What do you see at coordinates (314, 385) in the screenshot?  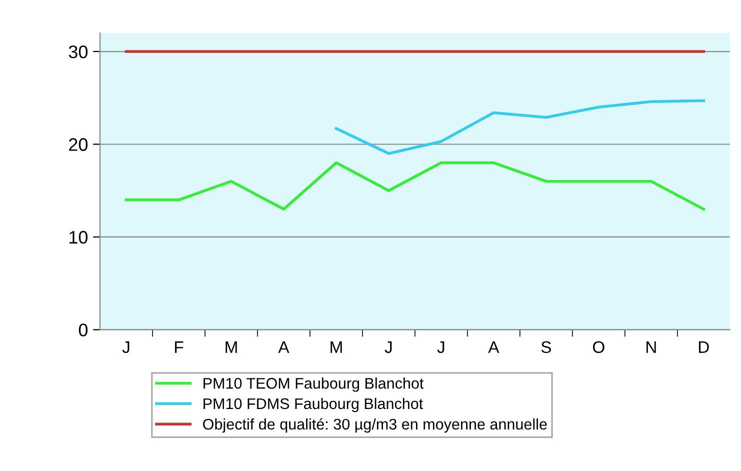 I see `legend-label: PM10 TEOM Faubourg Blanchot` at bounding box center [314, 385].